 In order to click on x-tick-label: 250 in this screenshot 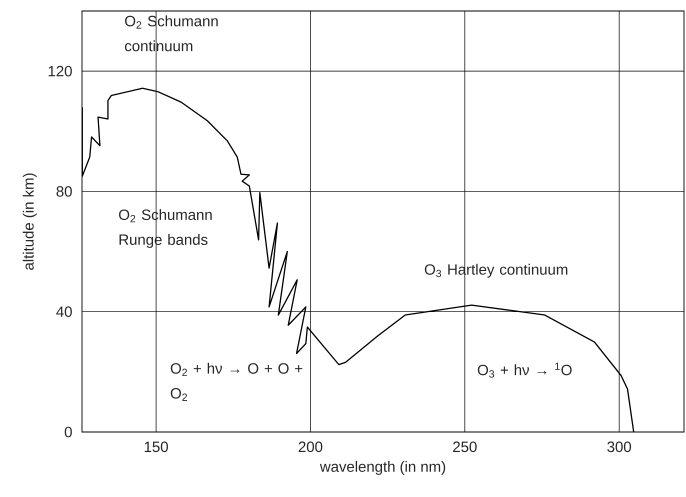, I will do `click(465, 447)`.